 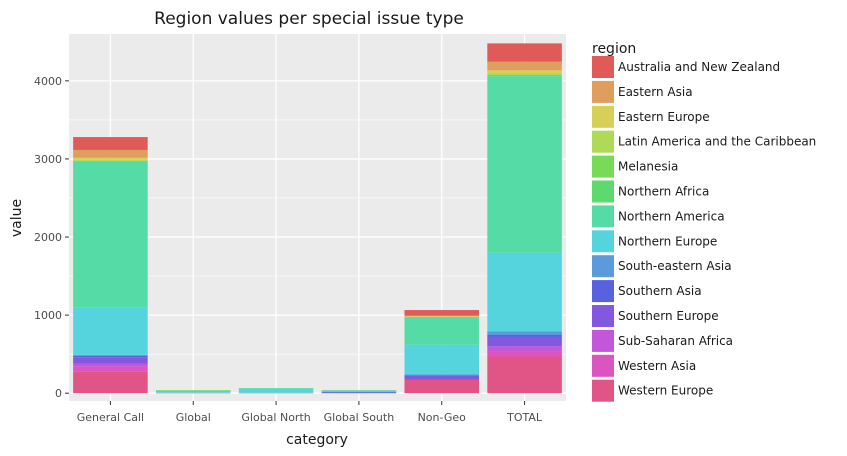 What do you see at coordinates (17, 218) in the screenshot?
I see `y-axis-title: value` at bounding box center [17, 218].